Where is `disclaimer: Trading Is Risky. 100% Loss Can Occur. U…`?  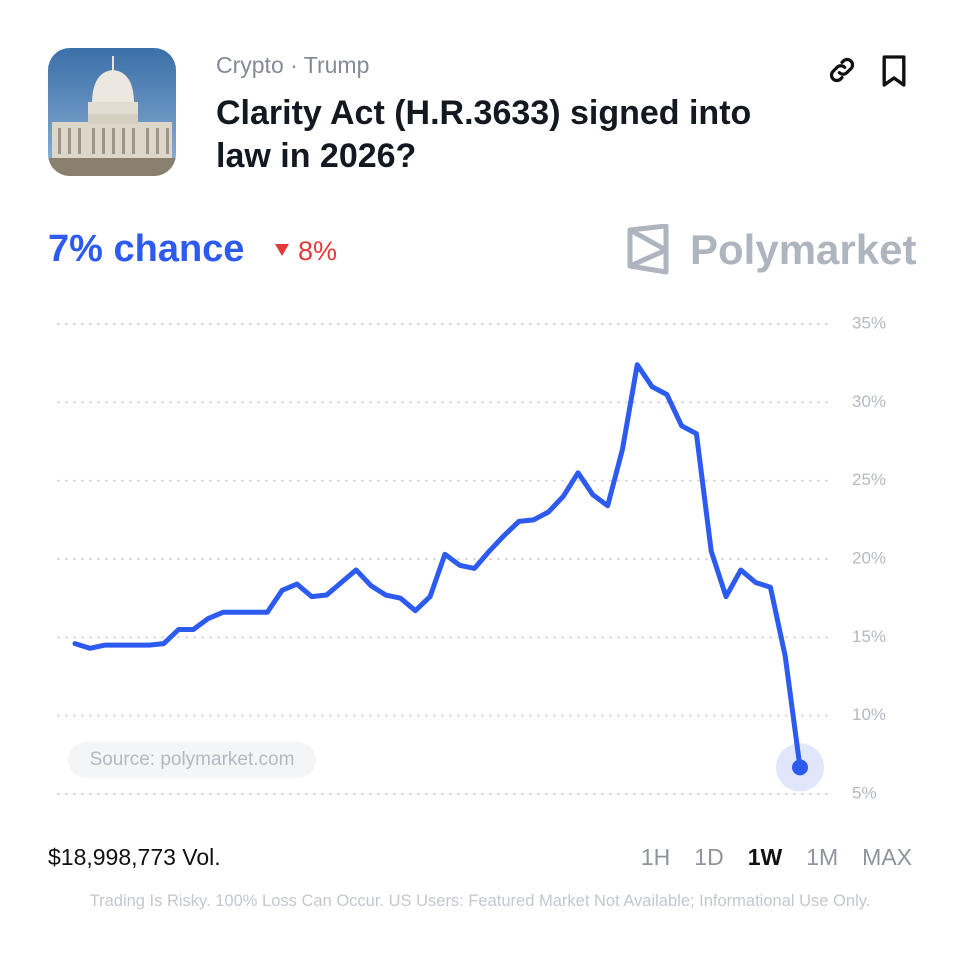
disclaimer: Trading Is Risky. 100% Loss Can Occur. U… is located at coordinates (480, 901).